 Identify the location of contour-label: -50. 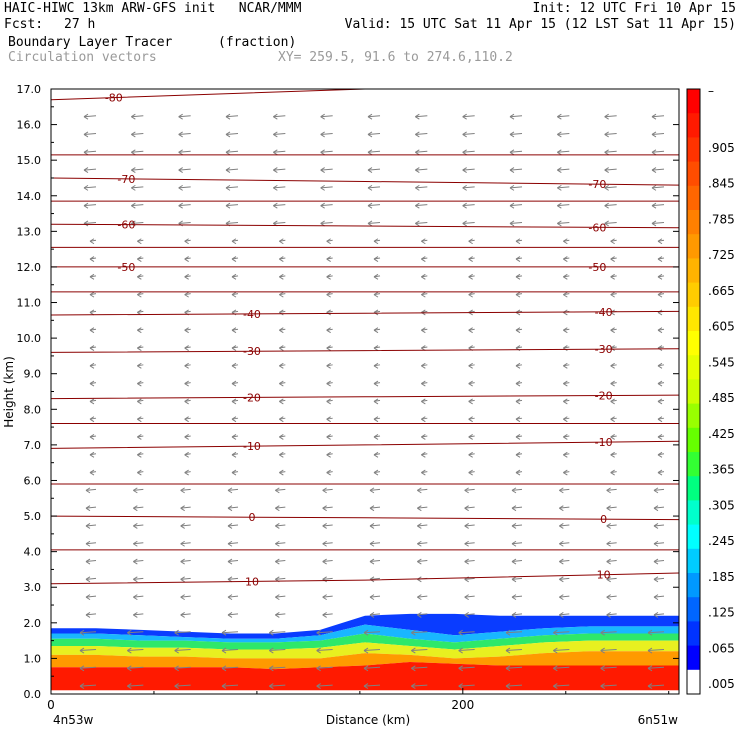
(597, 267).